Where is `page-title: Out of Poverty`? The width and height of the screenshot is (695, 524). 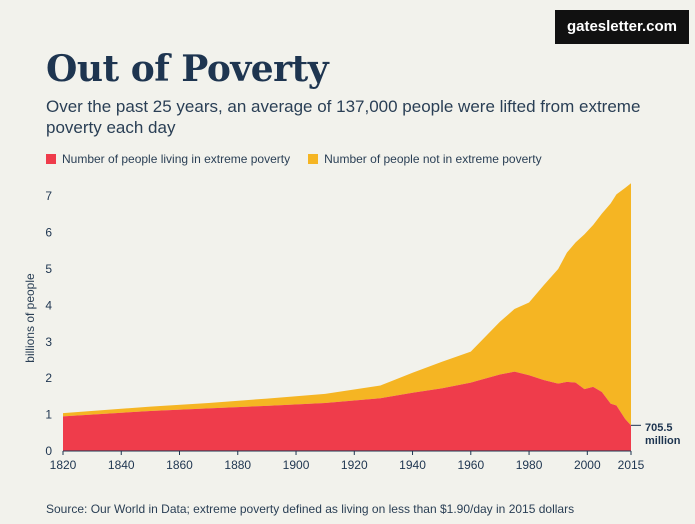
page-title: Out of Poverty is located at coordinates (187, 69).